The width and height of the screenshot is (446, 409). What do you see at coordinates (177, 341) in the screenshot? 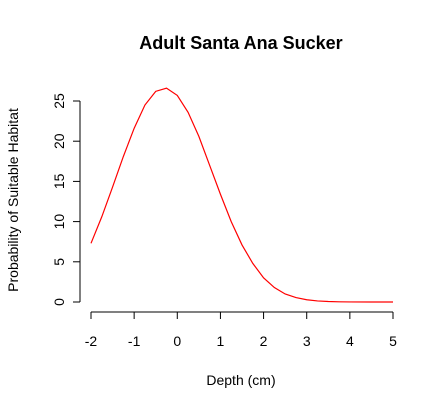
I see `x-tick-label: 0` at bounding box center [177, 341].